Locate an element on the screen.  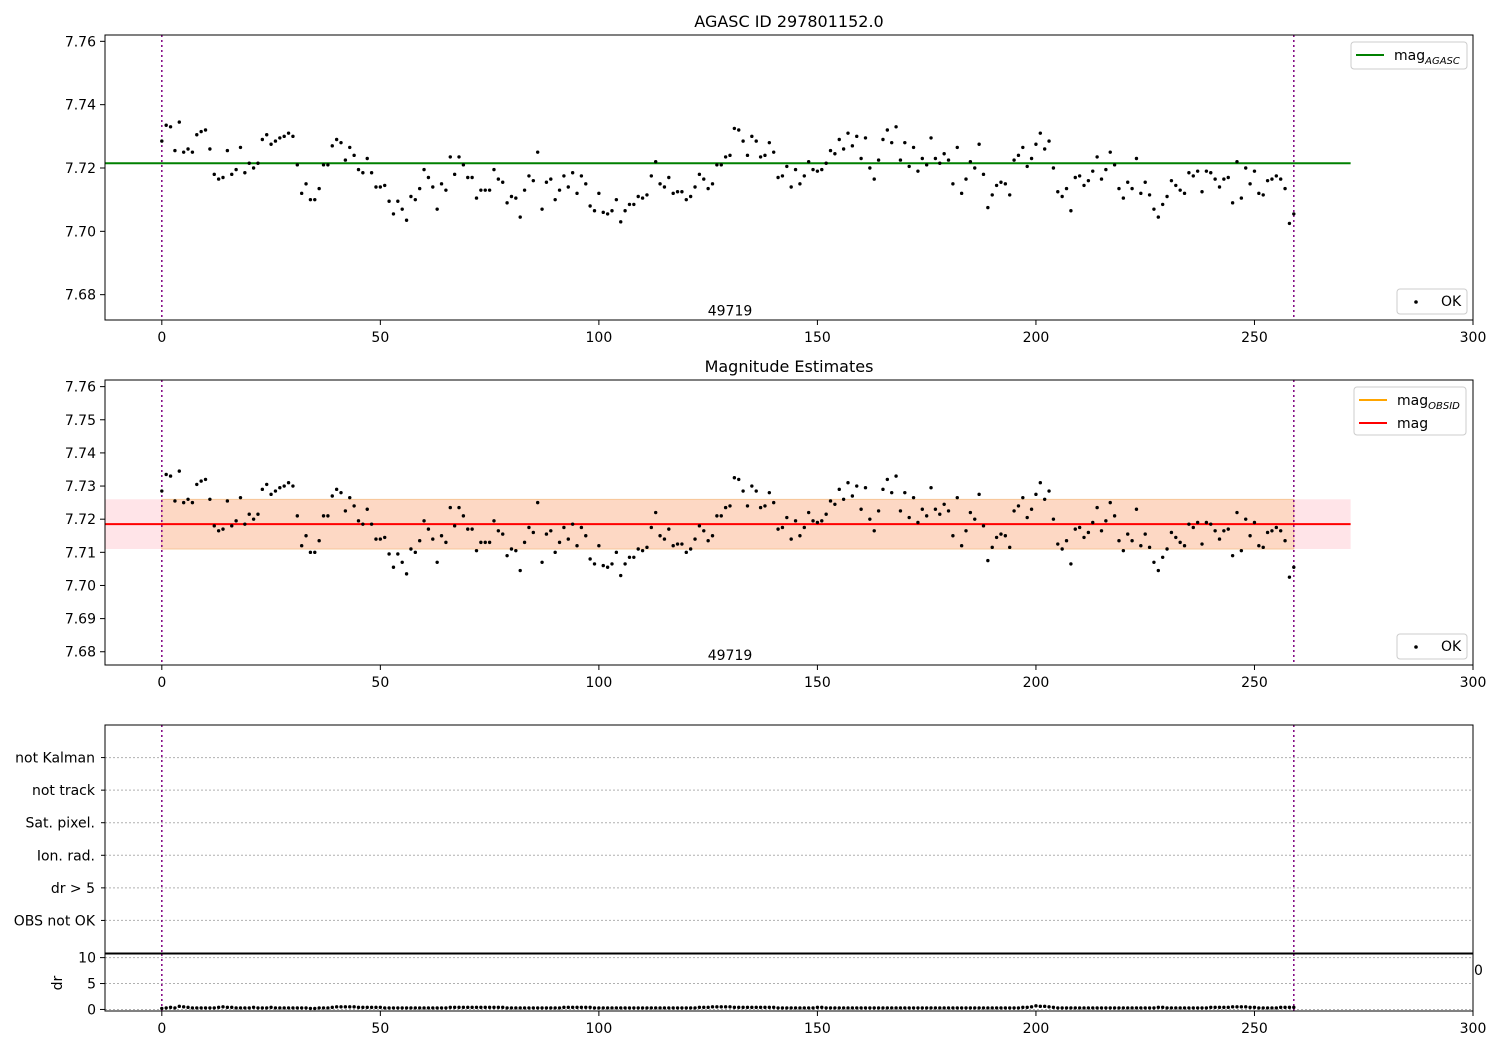
y-tick-label: 7.72 is located at coordinates (80, 520).